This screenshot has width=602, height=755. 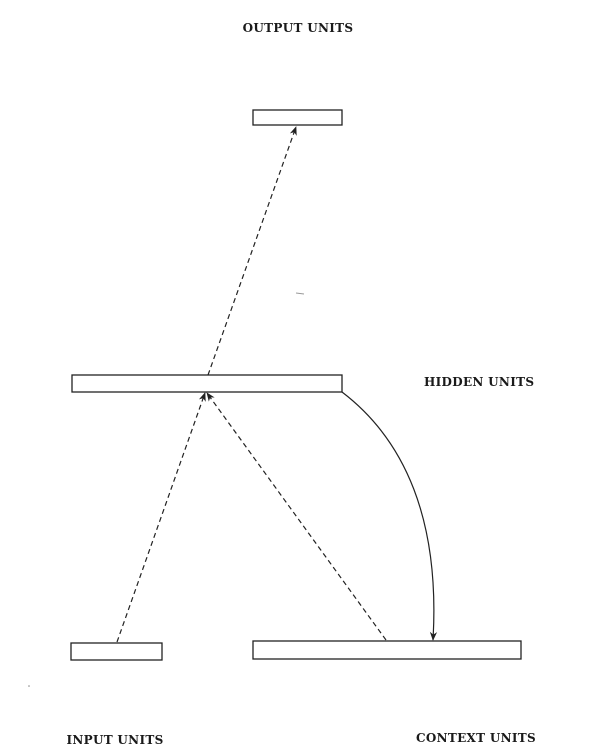 I want to click on output-units-layer, so click(x=297, y=117).